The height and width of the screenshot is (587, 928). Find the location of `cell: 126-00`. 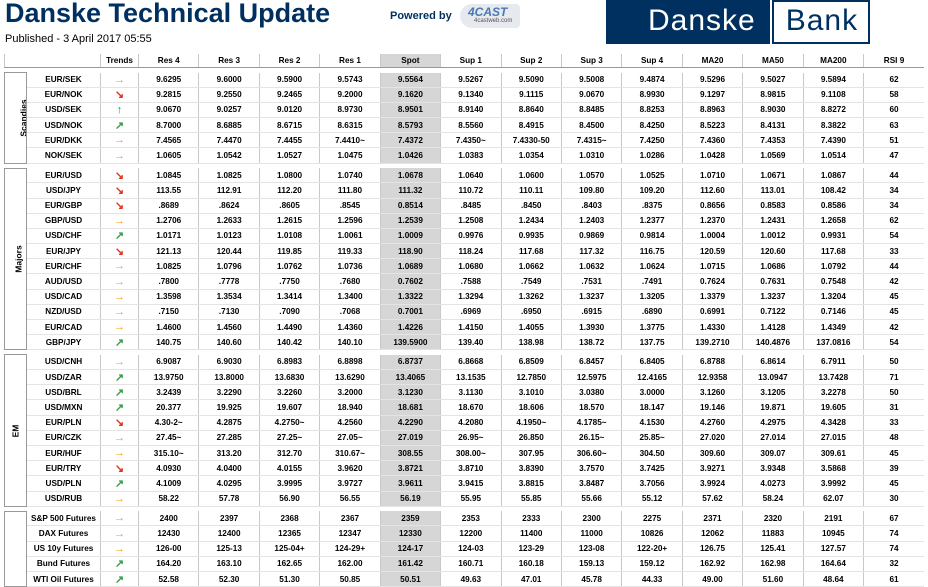

cell: 126-00 is located at coordinates (168, 549).